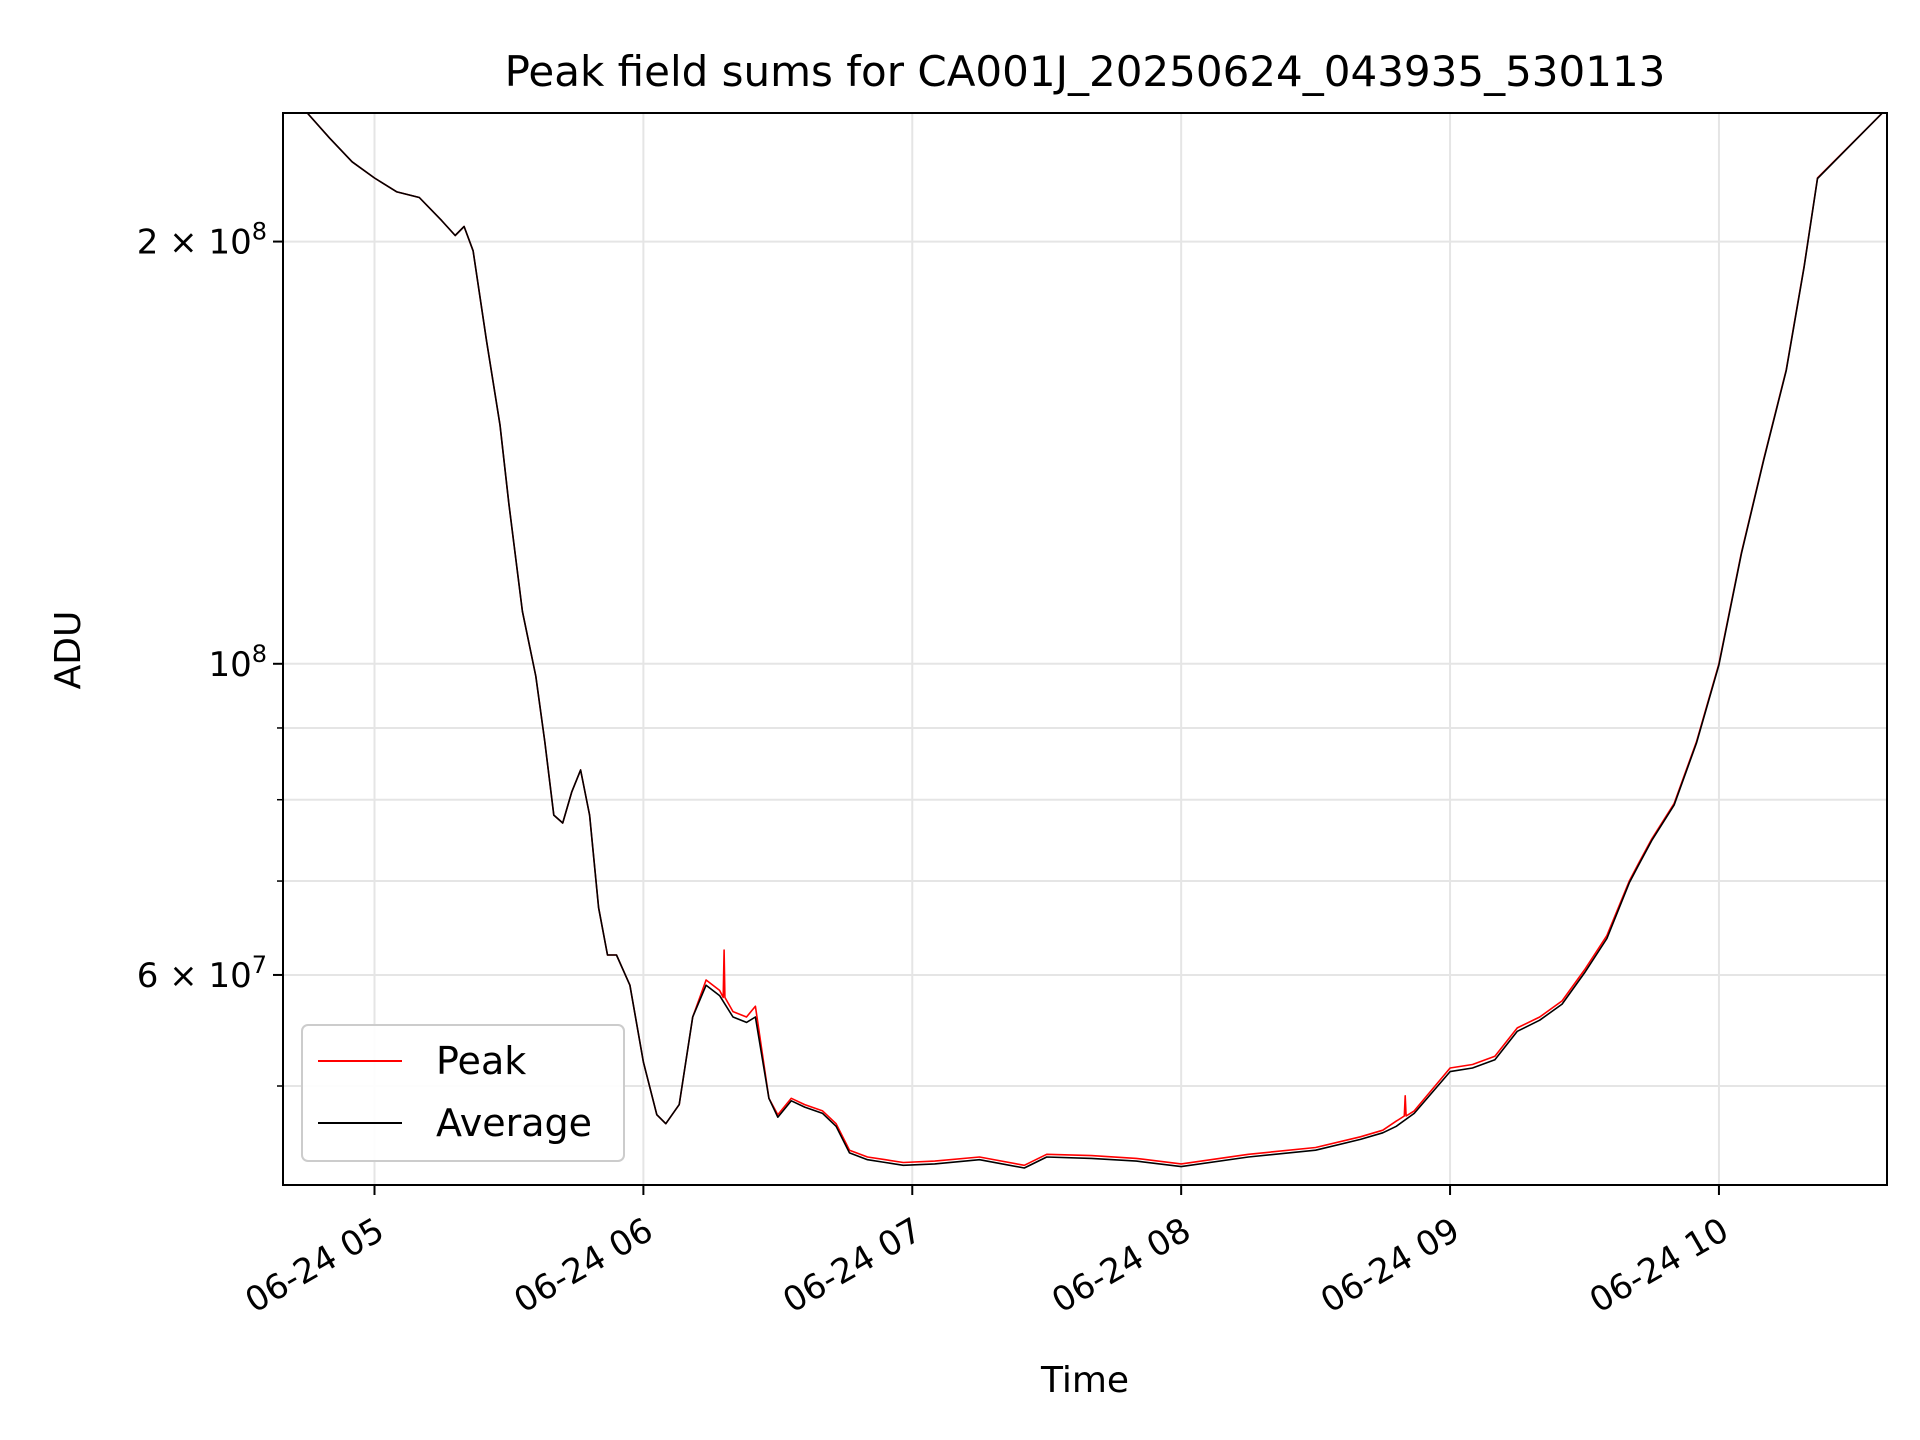 This screenshot has height=1440, width=1920. I want to click on y-ticks: 2 × 108 108 6 × 107, so click(210, 652).